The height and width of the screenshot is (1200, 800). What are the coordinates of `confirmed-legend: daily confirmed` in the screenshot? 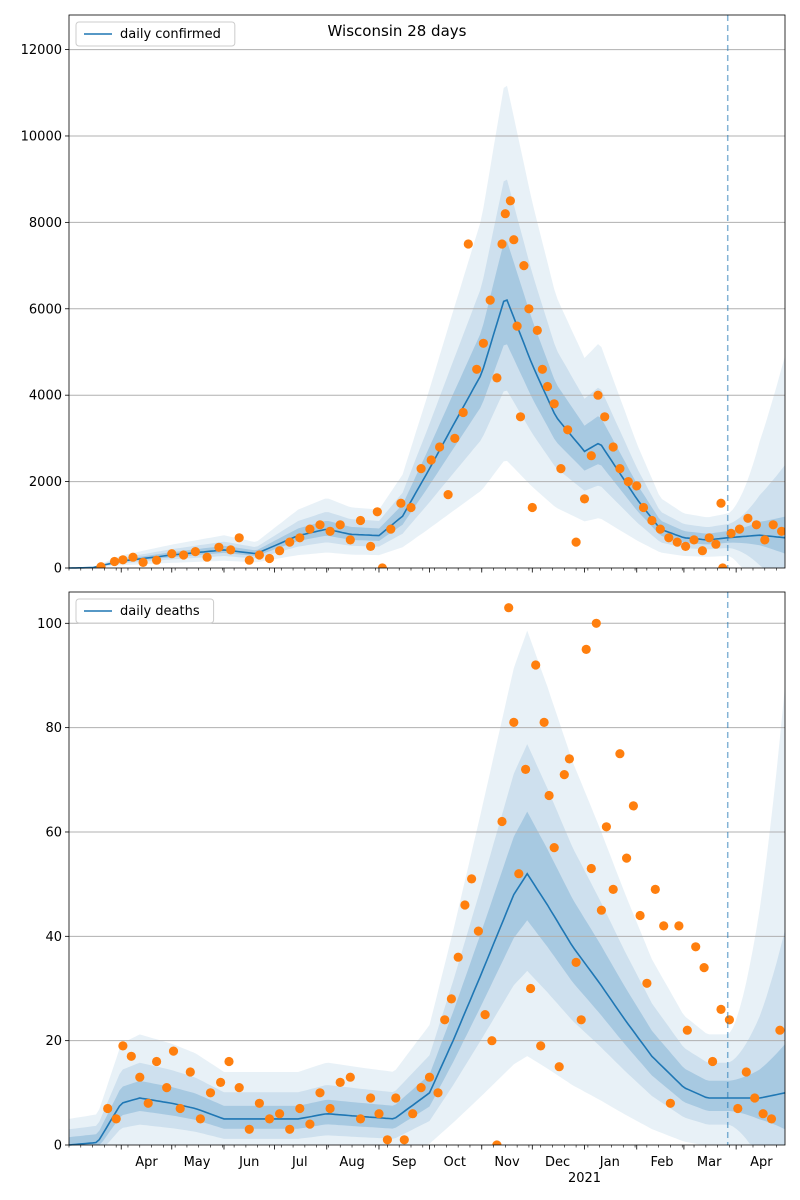 It's located at (155, 34).